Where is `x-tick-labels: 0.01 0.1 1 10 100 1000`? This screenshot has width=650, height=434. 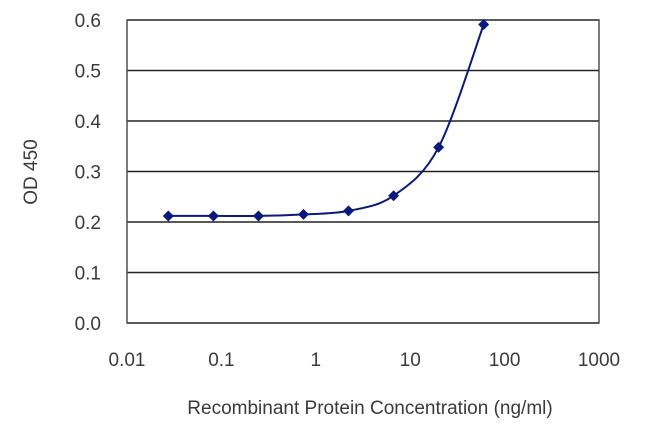
x-tick-labels: 0.01 0.1 1 10 100 1000 is located at coordinates (365, 360).